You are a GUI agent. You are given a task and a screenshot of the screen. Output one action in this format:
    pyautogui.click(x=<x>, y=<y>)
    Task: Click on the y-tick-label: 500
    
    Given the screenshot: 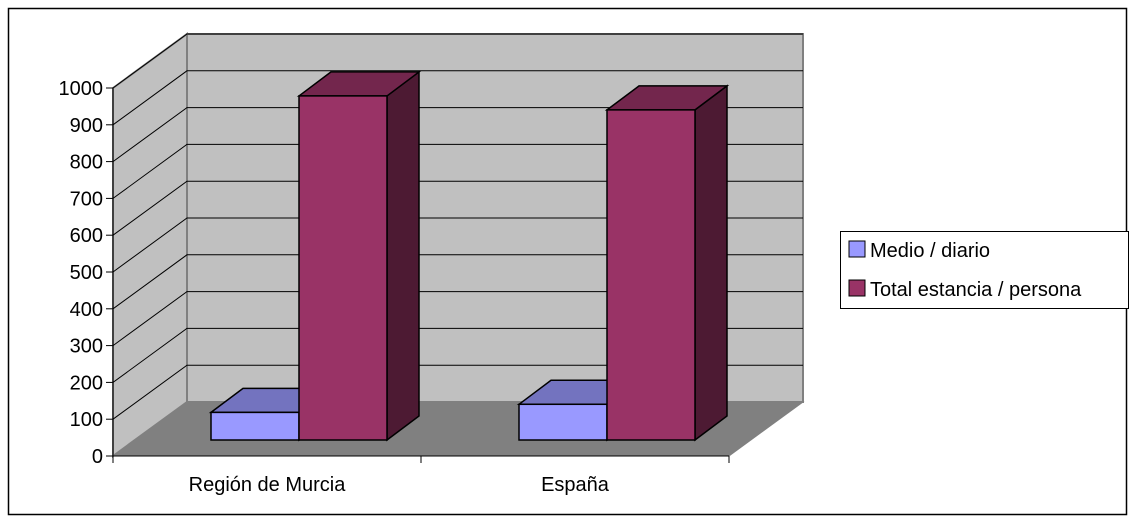 What is the action you would take?
    pyautogui.click(x=86, y=273)
    